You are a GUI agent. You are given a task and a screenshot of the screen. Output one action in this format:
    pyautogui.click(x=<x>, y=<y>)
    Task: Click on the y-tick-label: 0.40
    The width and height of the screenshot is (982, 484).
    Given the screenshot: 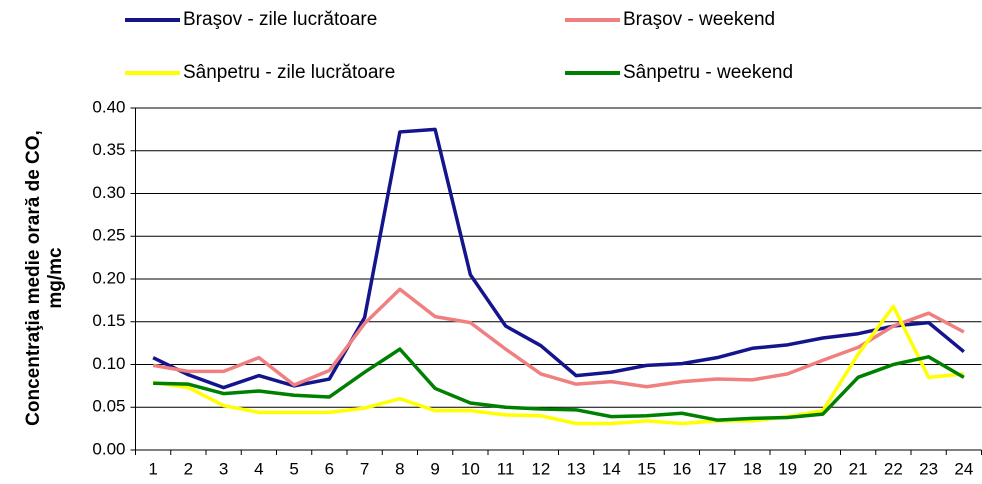 What is the action you would take?
    pyautogui.click(x=108, y=106)
    